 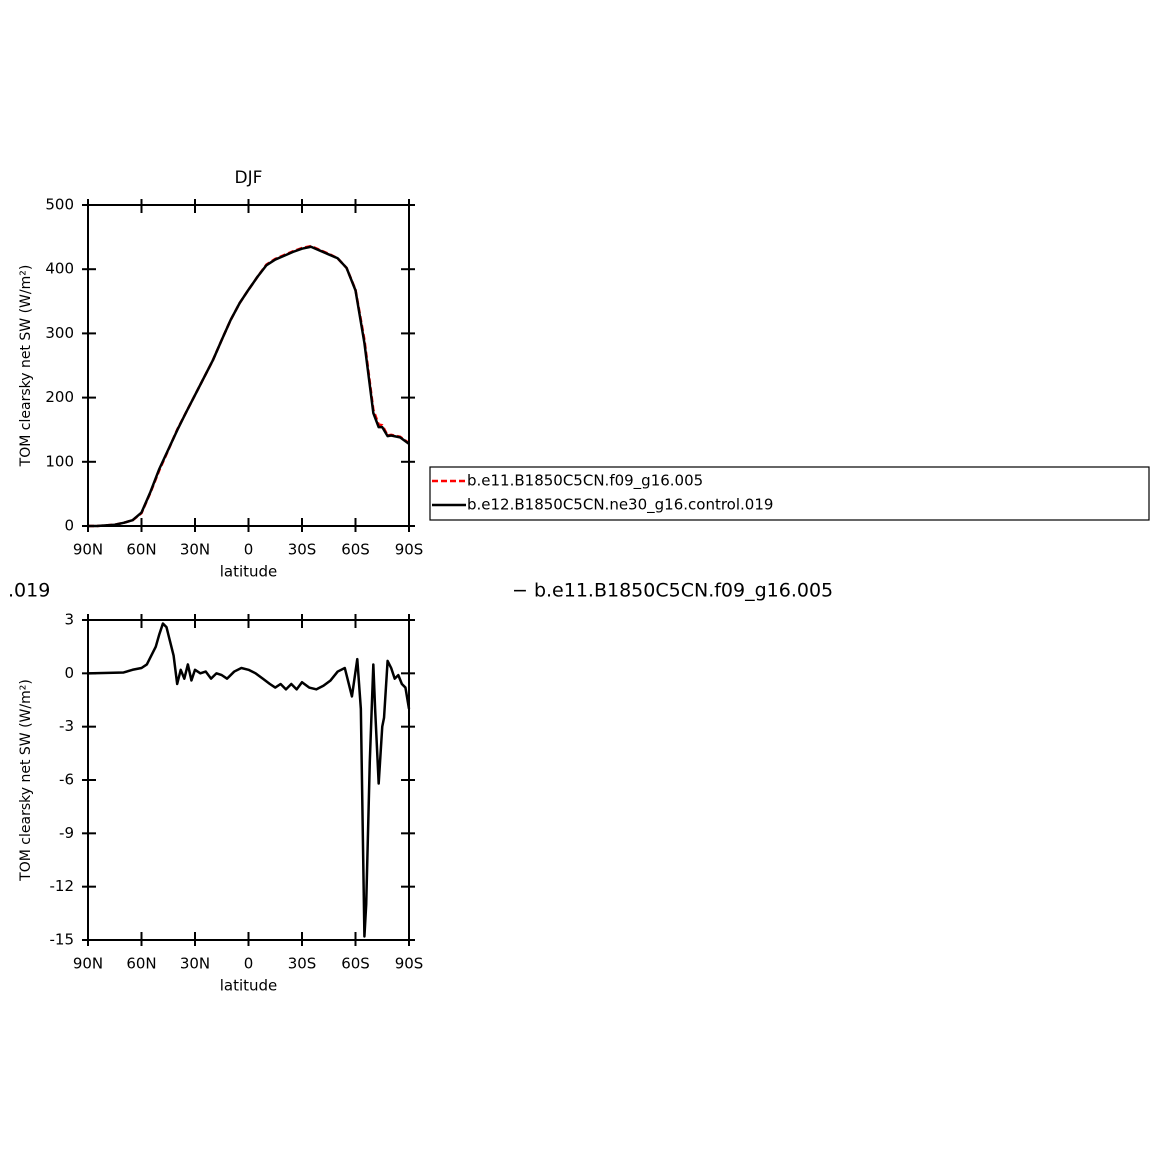 What do you see at coordinates (62, 940) in the screenshot?
I see `y-tick-label: -15` at bounding box center [62, 940].